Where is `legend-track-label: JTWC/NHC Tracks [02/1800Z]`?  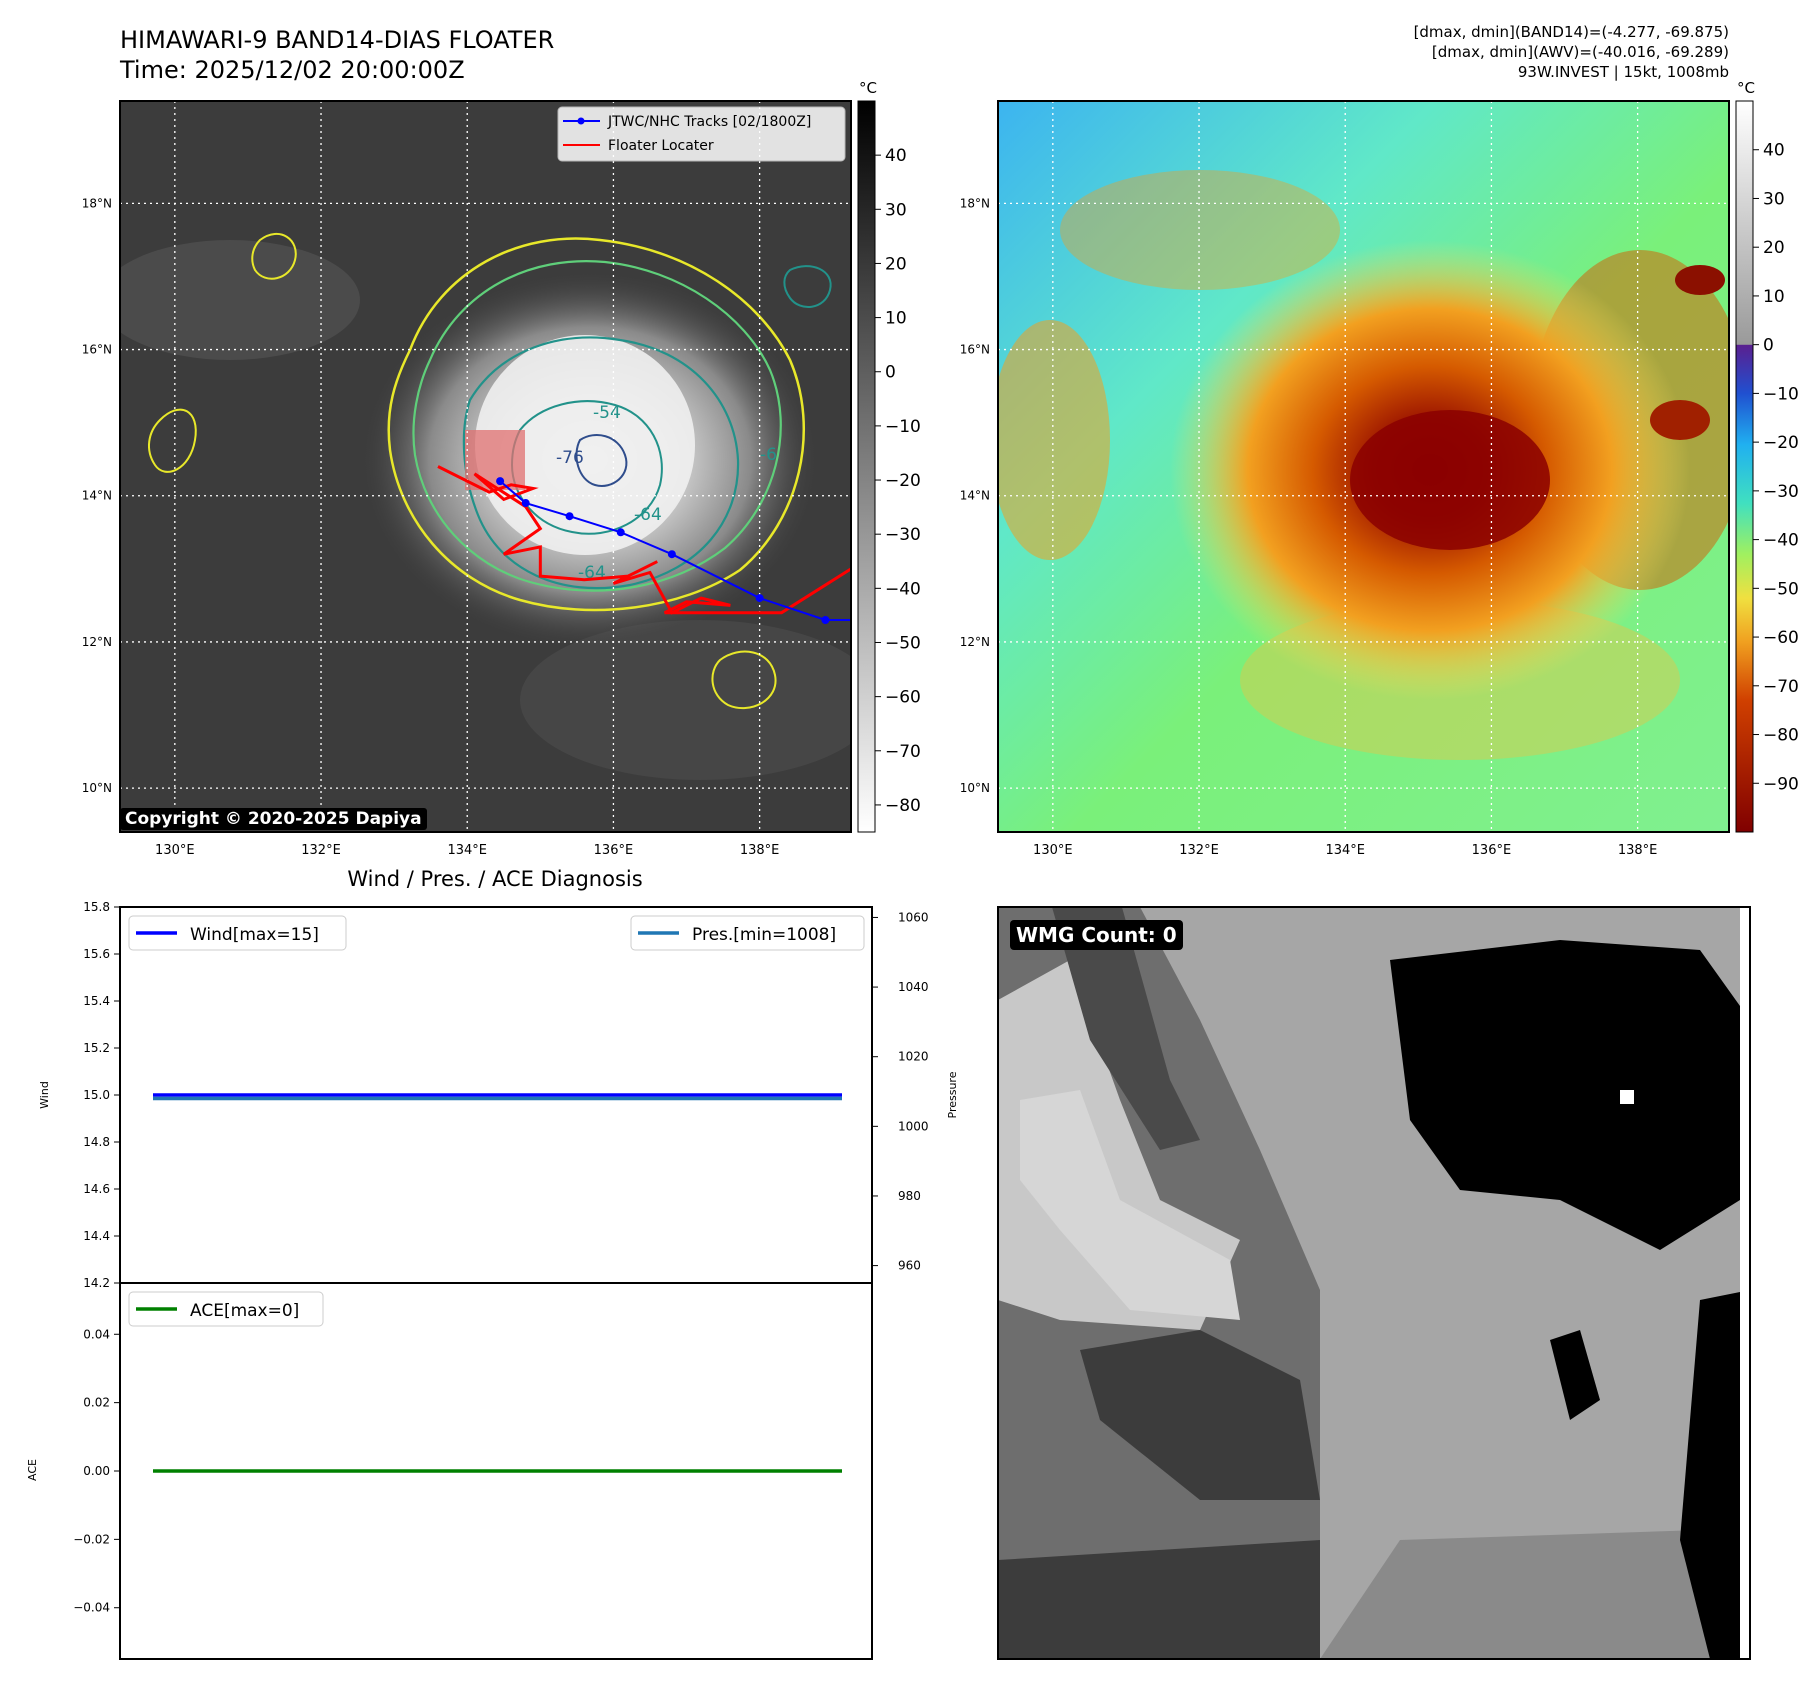
legend-track-label: JTWC/NHC Tracks [02/1800Z] is located at coordinates (709, 122).